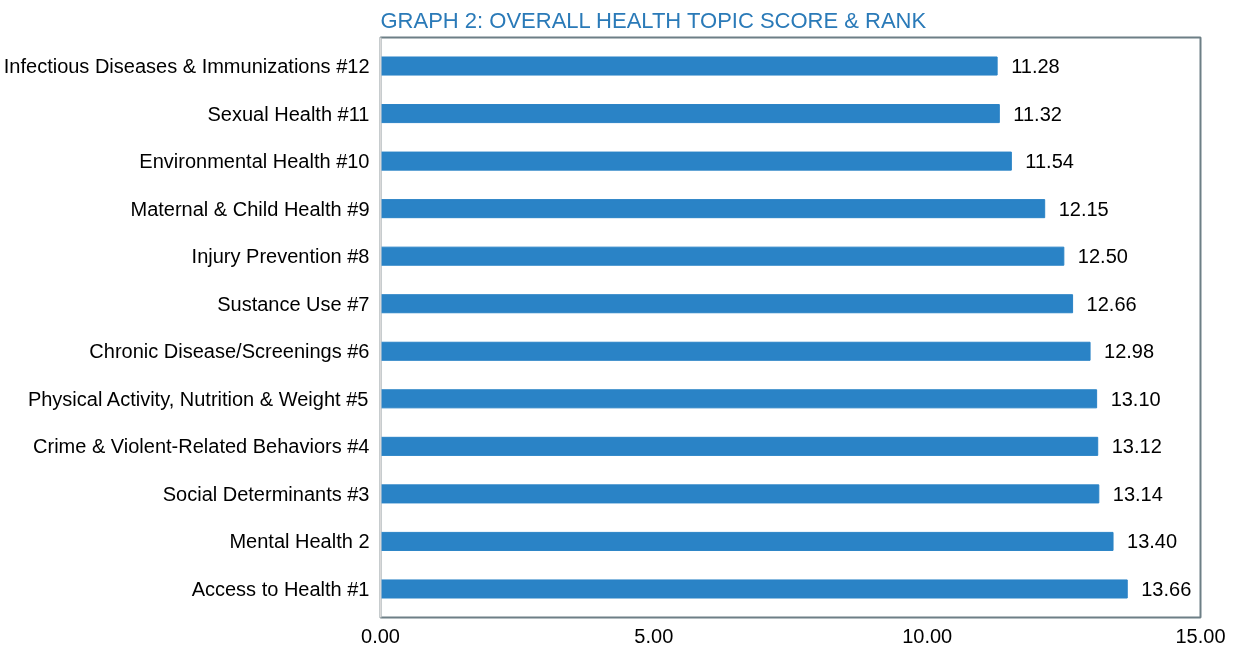 The width and height of the screenshot is (1249, 652). I want to click on y-tick-label: Chronic Disease/Screenings #6, so click(229, 351).